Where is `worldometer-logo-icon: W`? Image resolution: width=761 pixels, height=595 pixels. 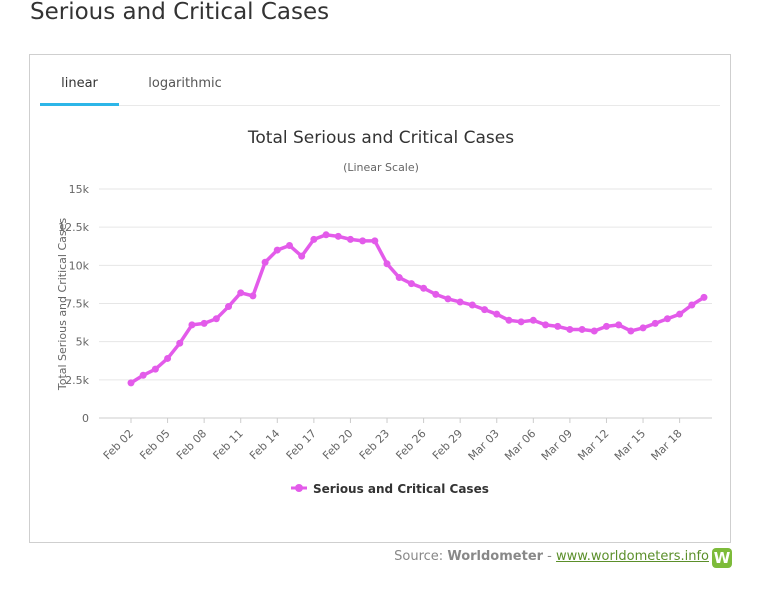
worldometer-logo-icon: W is located at coordinates (722, 558).